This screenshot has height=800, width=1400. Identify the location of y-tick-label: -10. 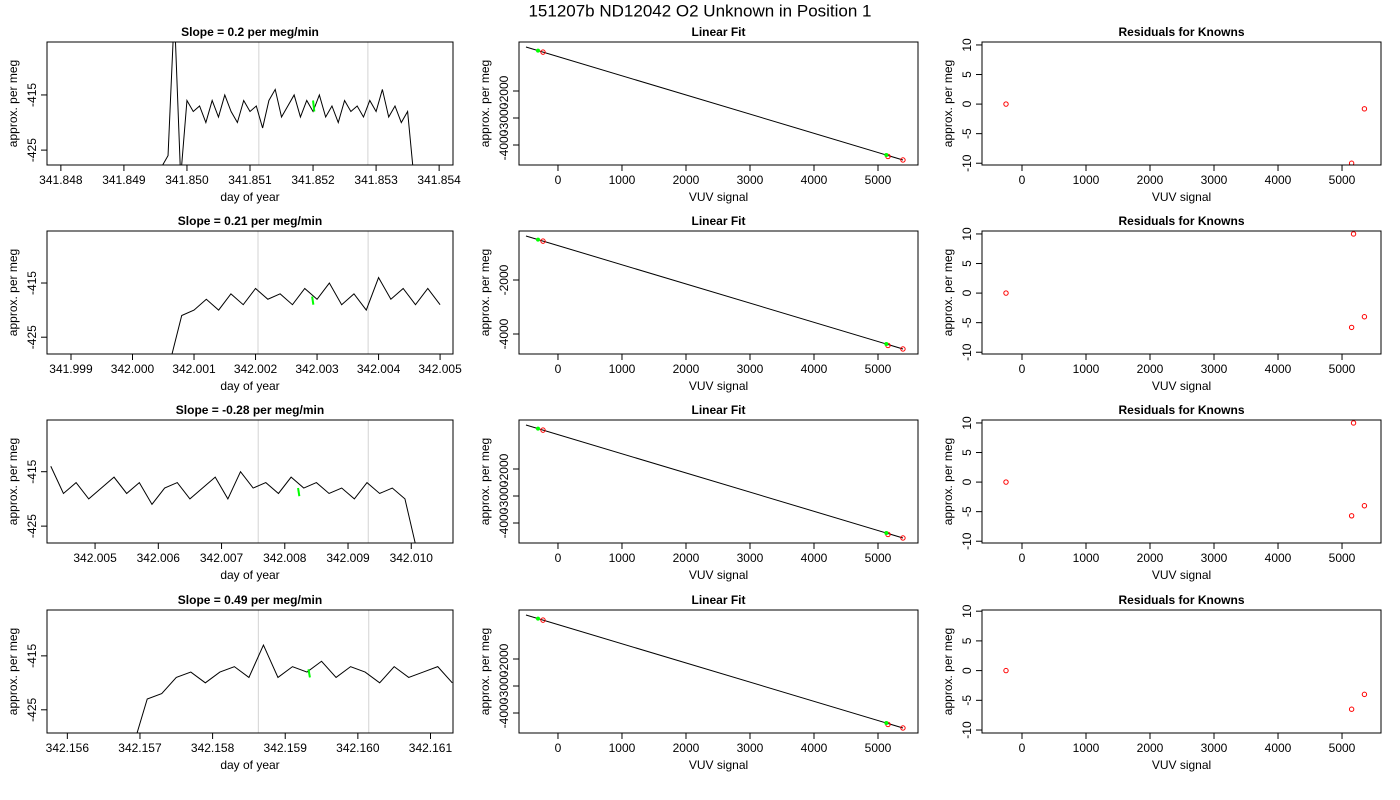
(967, 352).